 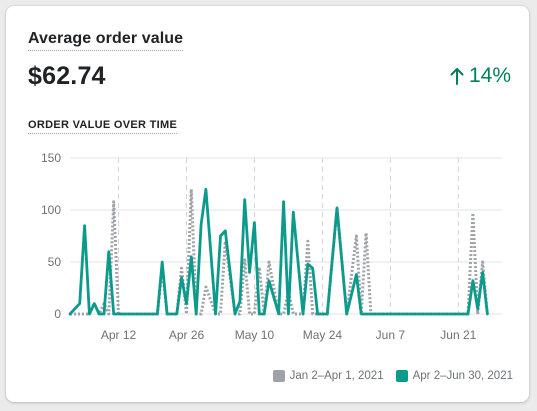 I want to click on legend-label-previous: Jan 2–Apr 1, 2021, so click(x=336, y=376).